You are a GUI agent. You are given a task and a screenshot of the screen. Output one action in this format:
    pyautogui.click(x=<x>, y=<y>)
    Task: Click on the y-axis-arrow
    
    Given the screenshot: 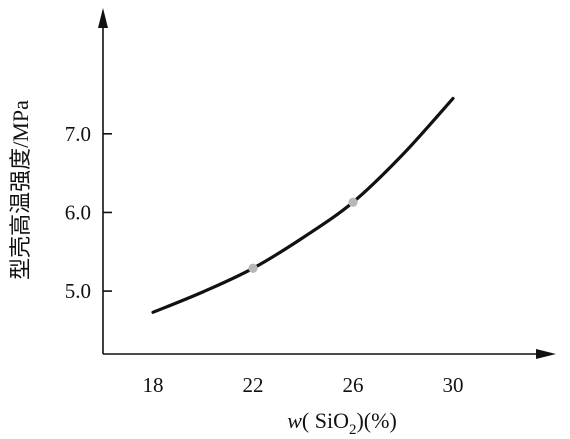 What is the action you would take?
    pyautogui.click(x=103, y=18)
    